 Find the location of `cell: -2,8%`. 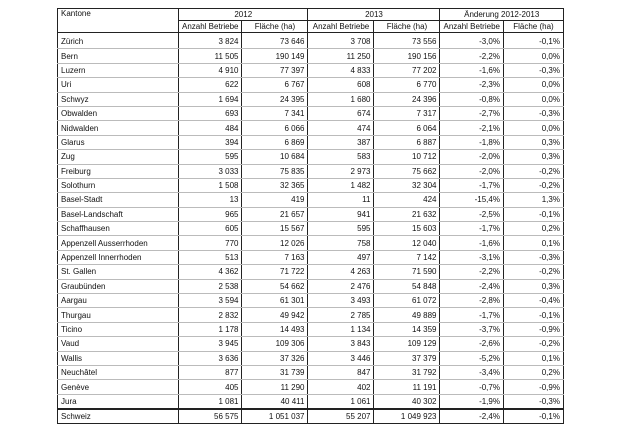

cell: -2,8% is located at coordinates (471, 301).